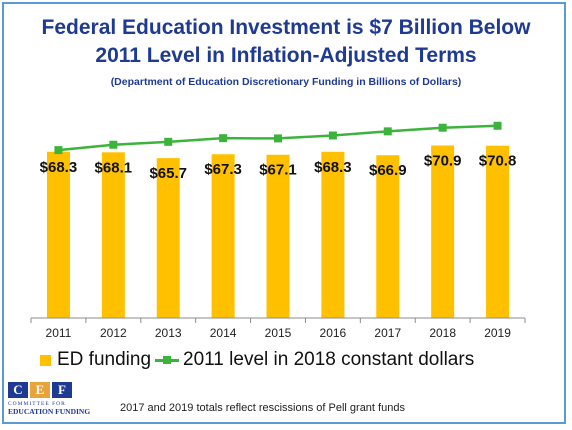 The height and width of the screenshot is (430, 572). Describe the element at coordinates (168, 238) in the screenshot. I see `bar-2013` at that location.